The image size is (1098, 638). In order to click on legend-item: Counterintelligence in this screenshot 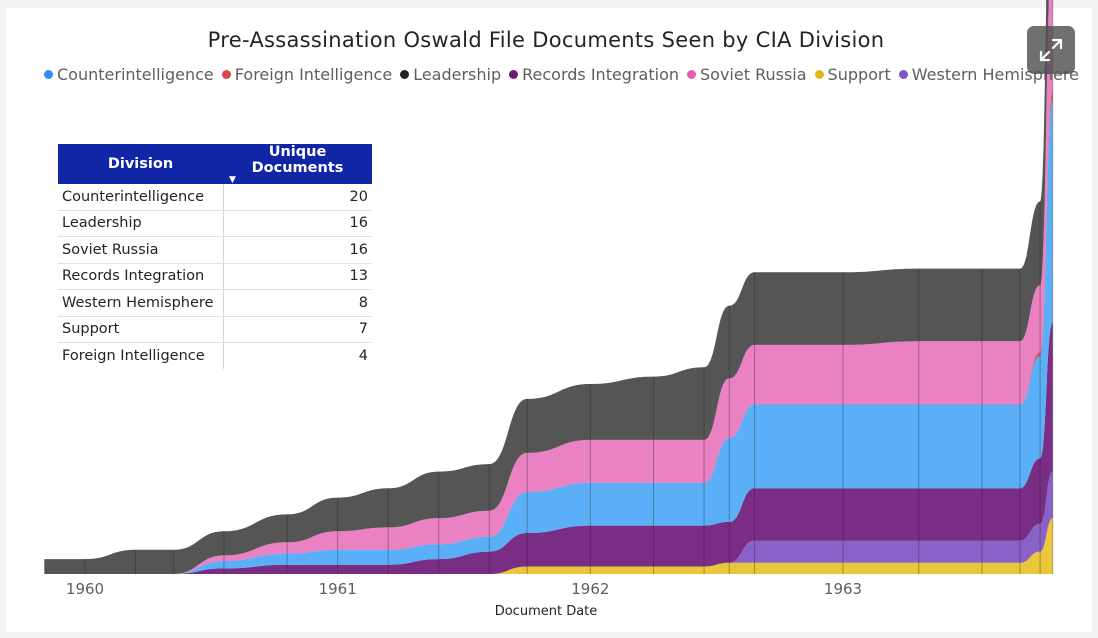, I will do `click(129, 74)`.